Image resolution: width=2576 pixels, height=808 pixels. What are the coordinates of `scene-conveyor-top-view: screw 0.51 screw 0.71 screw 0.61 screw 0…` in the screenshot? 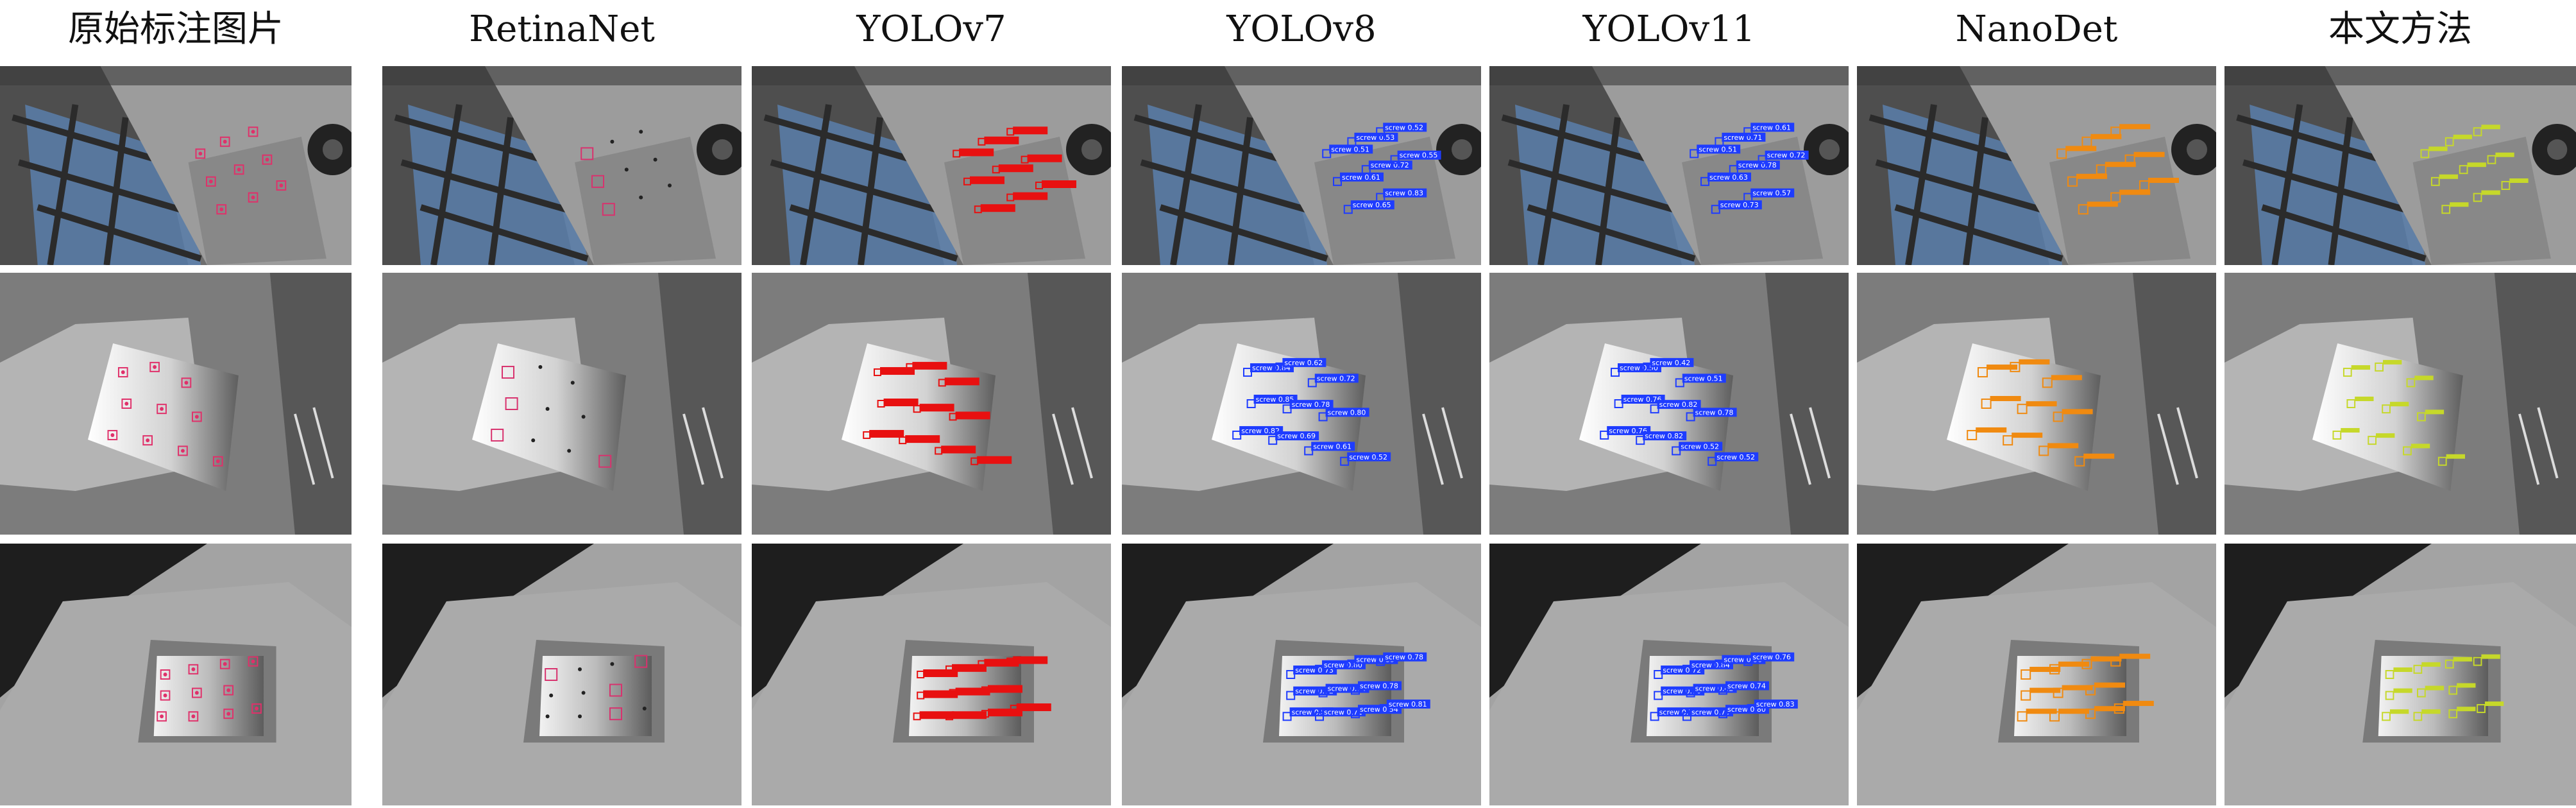 It's located at (1669, 165).